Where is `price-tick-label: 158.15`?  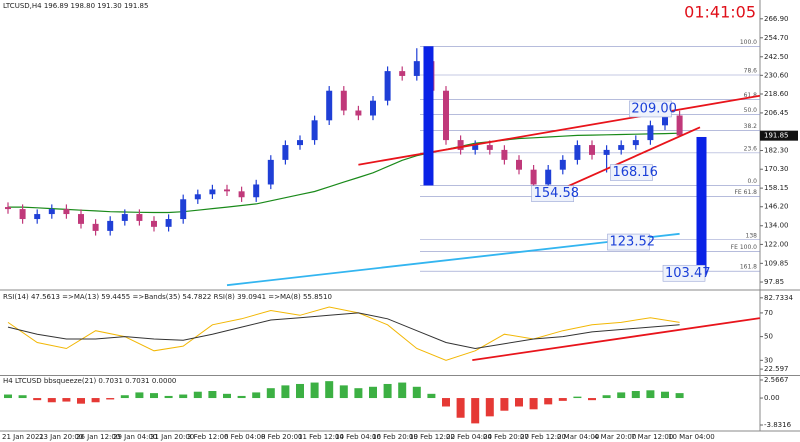
price-tick-label: 158.15 is located at coordinates (776, 188).